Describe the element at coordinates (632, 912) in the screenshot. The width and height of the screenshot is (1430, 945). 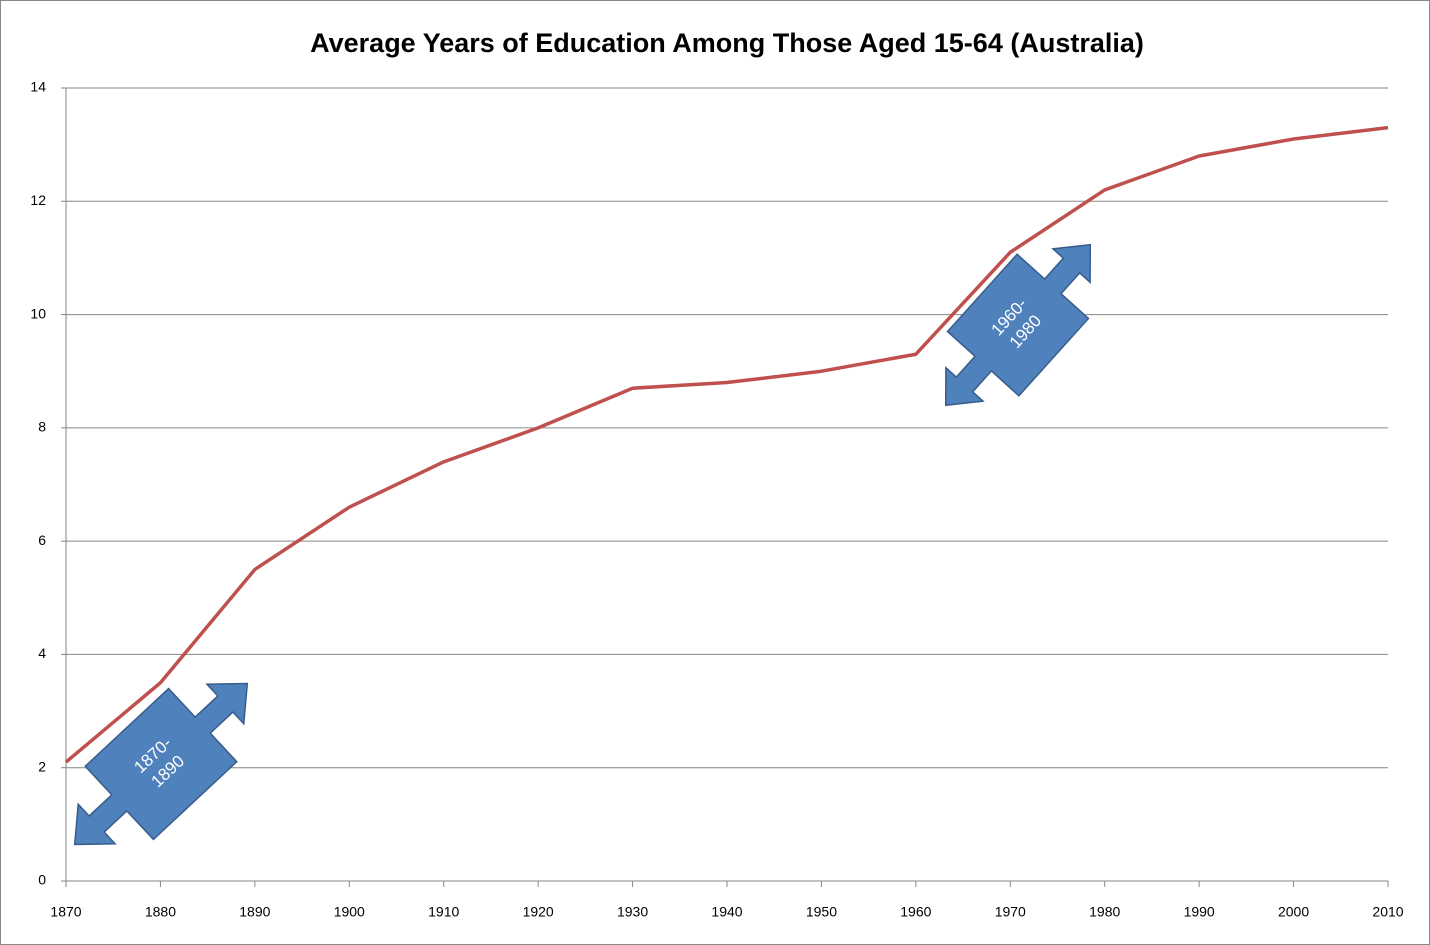
I see `x-tick-label: 1930` at that location.